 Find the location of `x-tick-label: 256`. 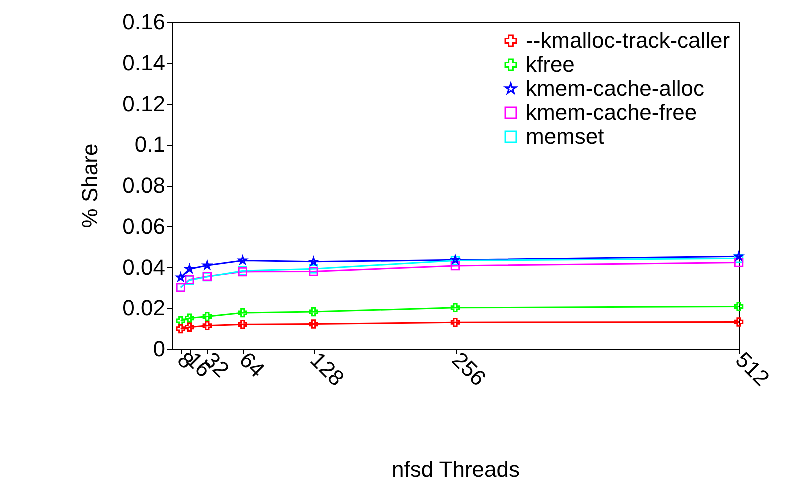

x-tick-label: 256 is located at coordinates (470, 369).